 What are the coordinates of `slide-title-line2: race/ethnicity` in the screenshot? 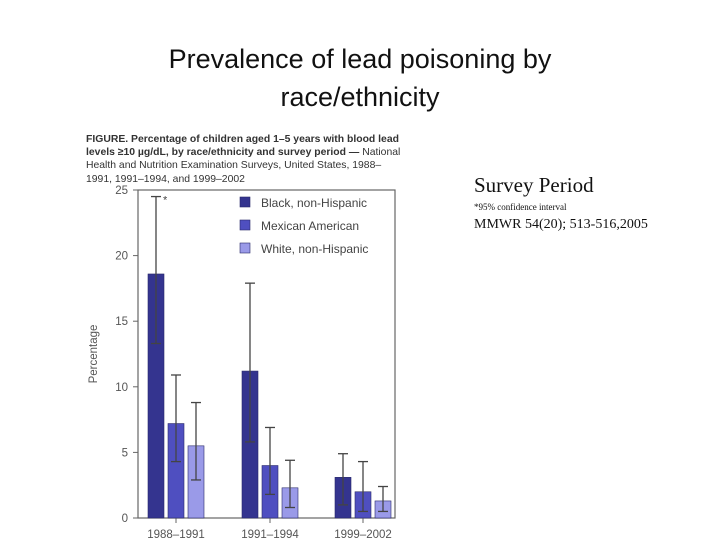 It's located at (360, 97).